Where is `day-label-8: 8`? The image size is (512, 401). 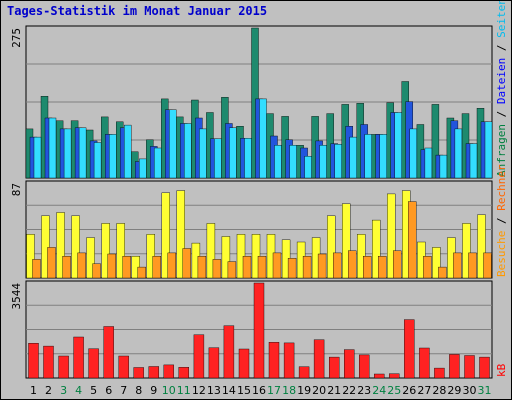
day-label-8: 8 is located at coordinates (138, 390).